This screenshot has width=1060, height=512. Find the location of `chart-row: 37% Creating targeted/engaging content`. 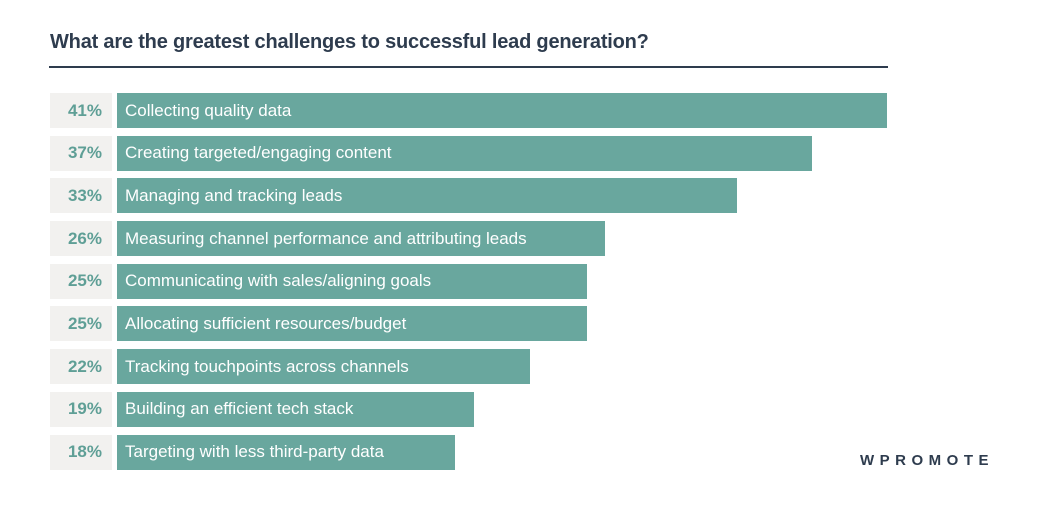

chart-row: 37% Creating targeted/engaging content is located at coordinates (468, 153).